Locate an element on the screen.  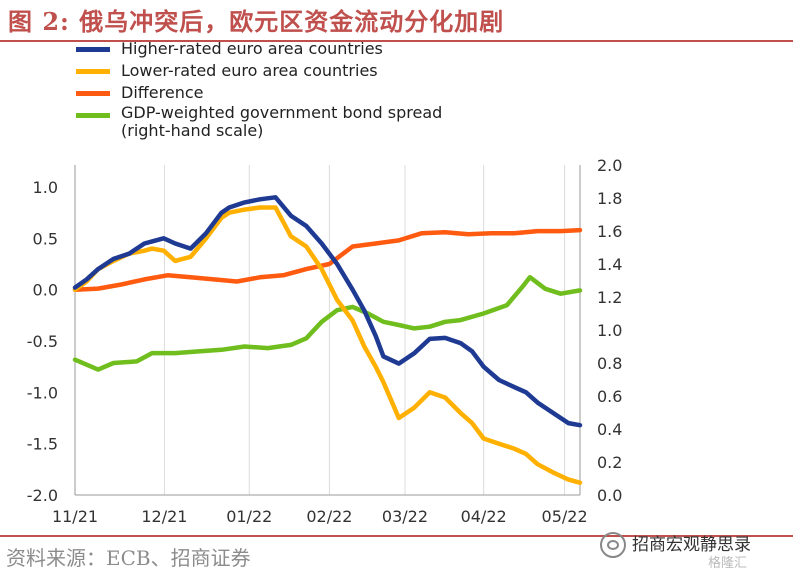
watermark: 招商宏观静思录 is located at coordinates (675, 544).